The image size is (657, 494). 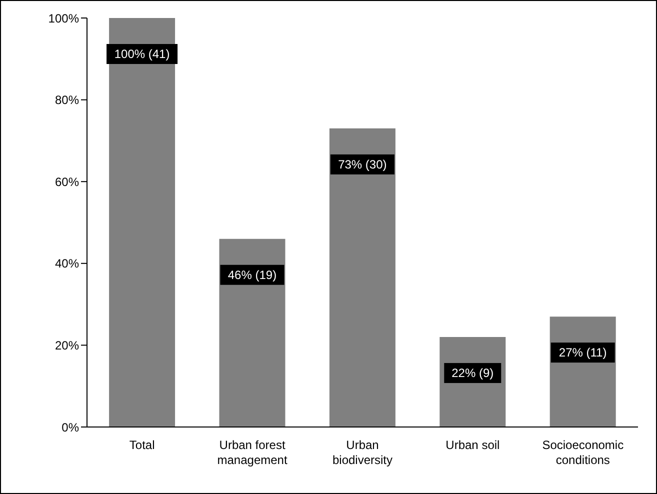 I want to click on x-tick-label: Urban forest management, so click(x=252, y=452).